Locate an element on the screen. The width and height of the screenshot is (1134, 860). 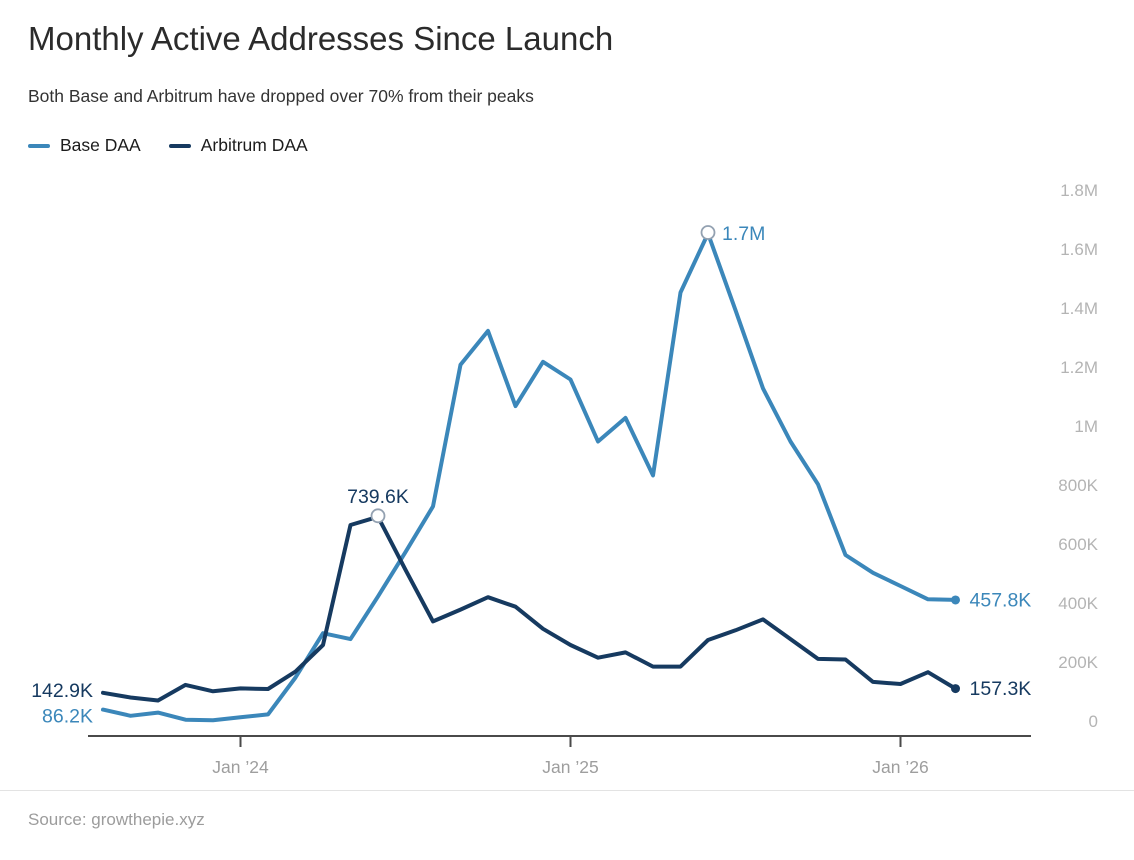
x-axis-label-jan-26: Jan ’26 is located at coordinates (900, 767).